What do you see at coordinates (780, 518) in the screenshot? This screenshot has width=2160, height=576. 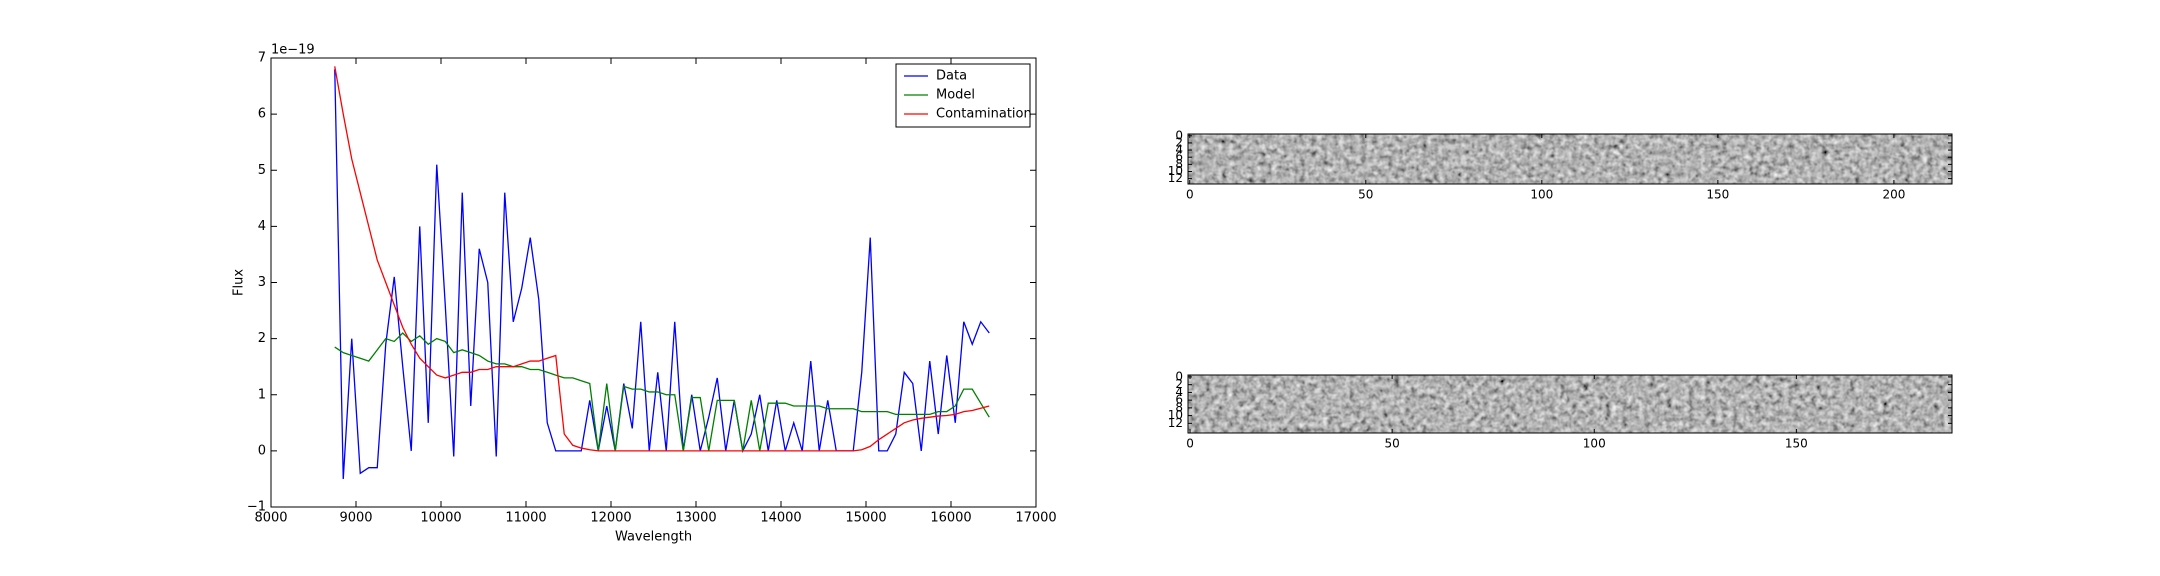 I see `x-tick-label: 14000` at bounding box center [780, 518].